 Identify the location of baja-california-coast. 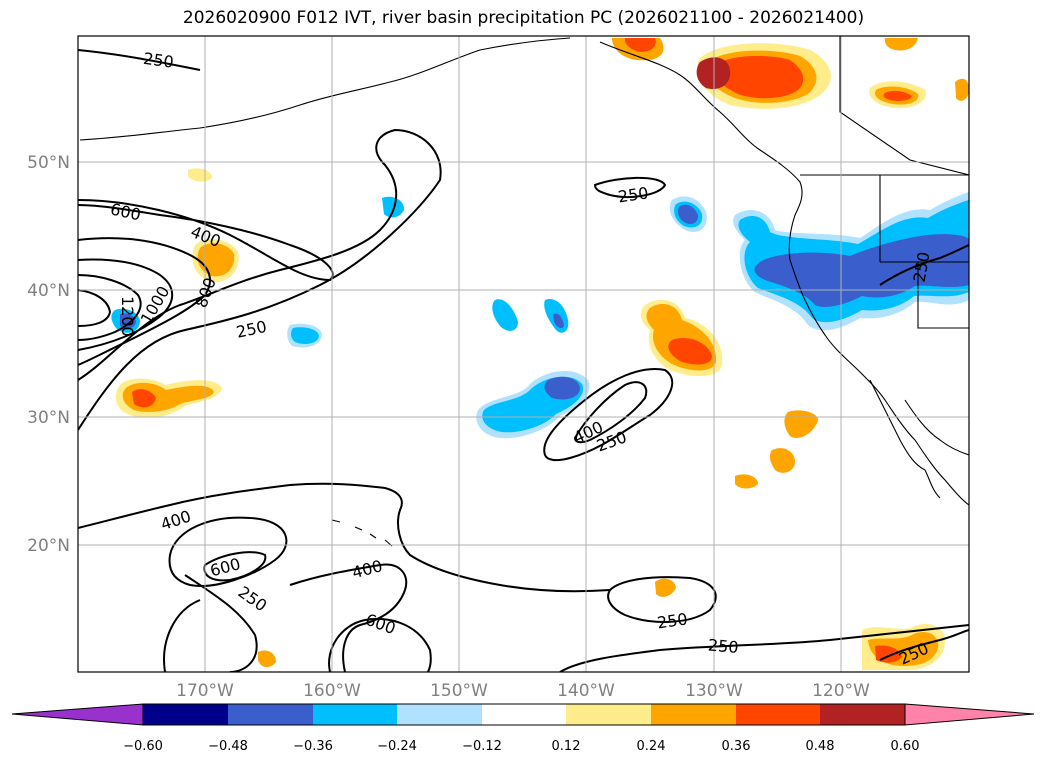
(905, 439).